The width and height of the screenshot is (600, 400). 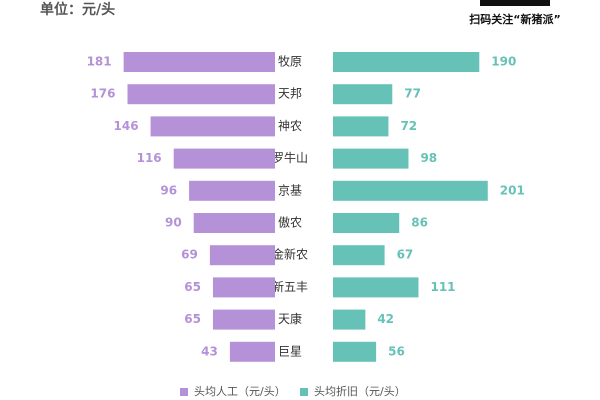 I want to click on qr-code, so click(x=515, y=3).